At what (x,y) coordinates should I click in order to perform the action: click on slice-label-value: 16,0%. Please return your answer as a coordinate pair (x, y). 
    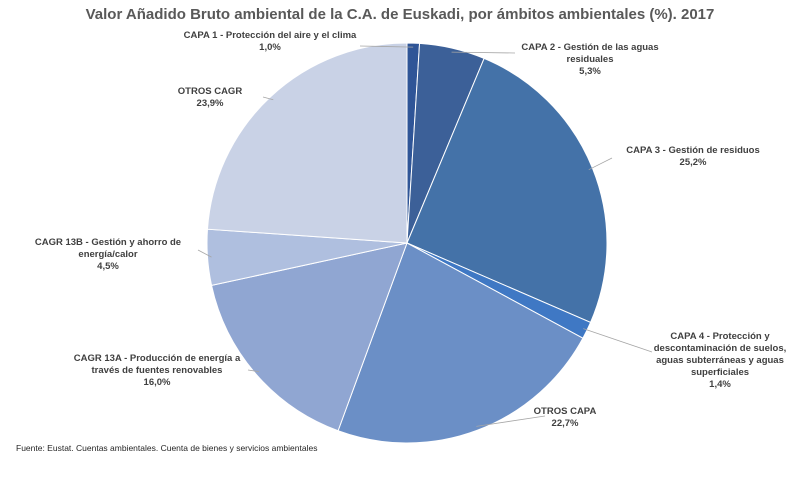
    Looking at the image, I should click on (157, 382).